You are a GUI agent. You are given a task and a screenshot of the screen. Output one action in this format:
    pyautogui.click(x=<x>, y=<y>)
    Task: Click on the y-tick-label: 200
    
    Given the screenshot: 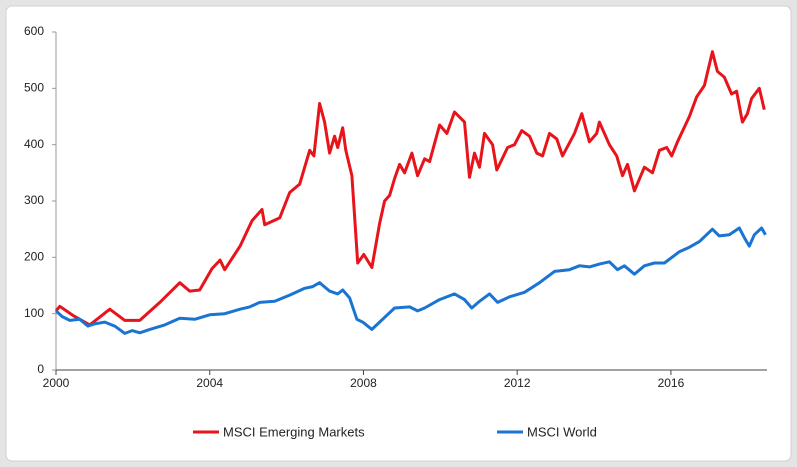 What is the action you would take?
    pyautogui.click(x=34, y=257)
    